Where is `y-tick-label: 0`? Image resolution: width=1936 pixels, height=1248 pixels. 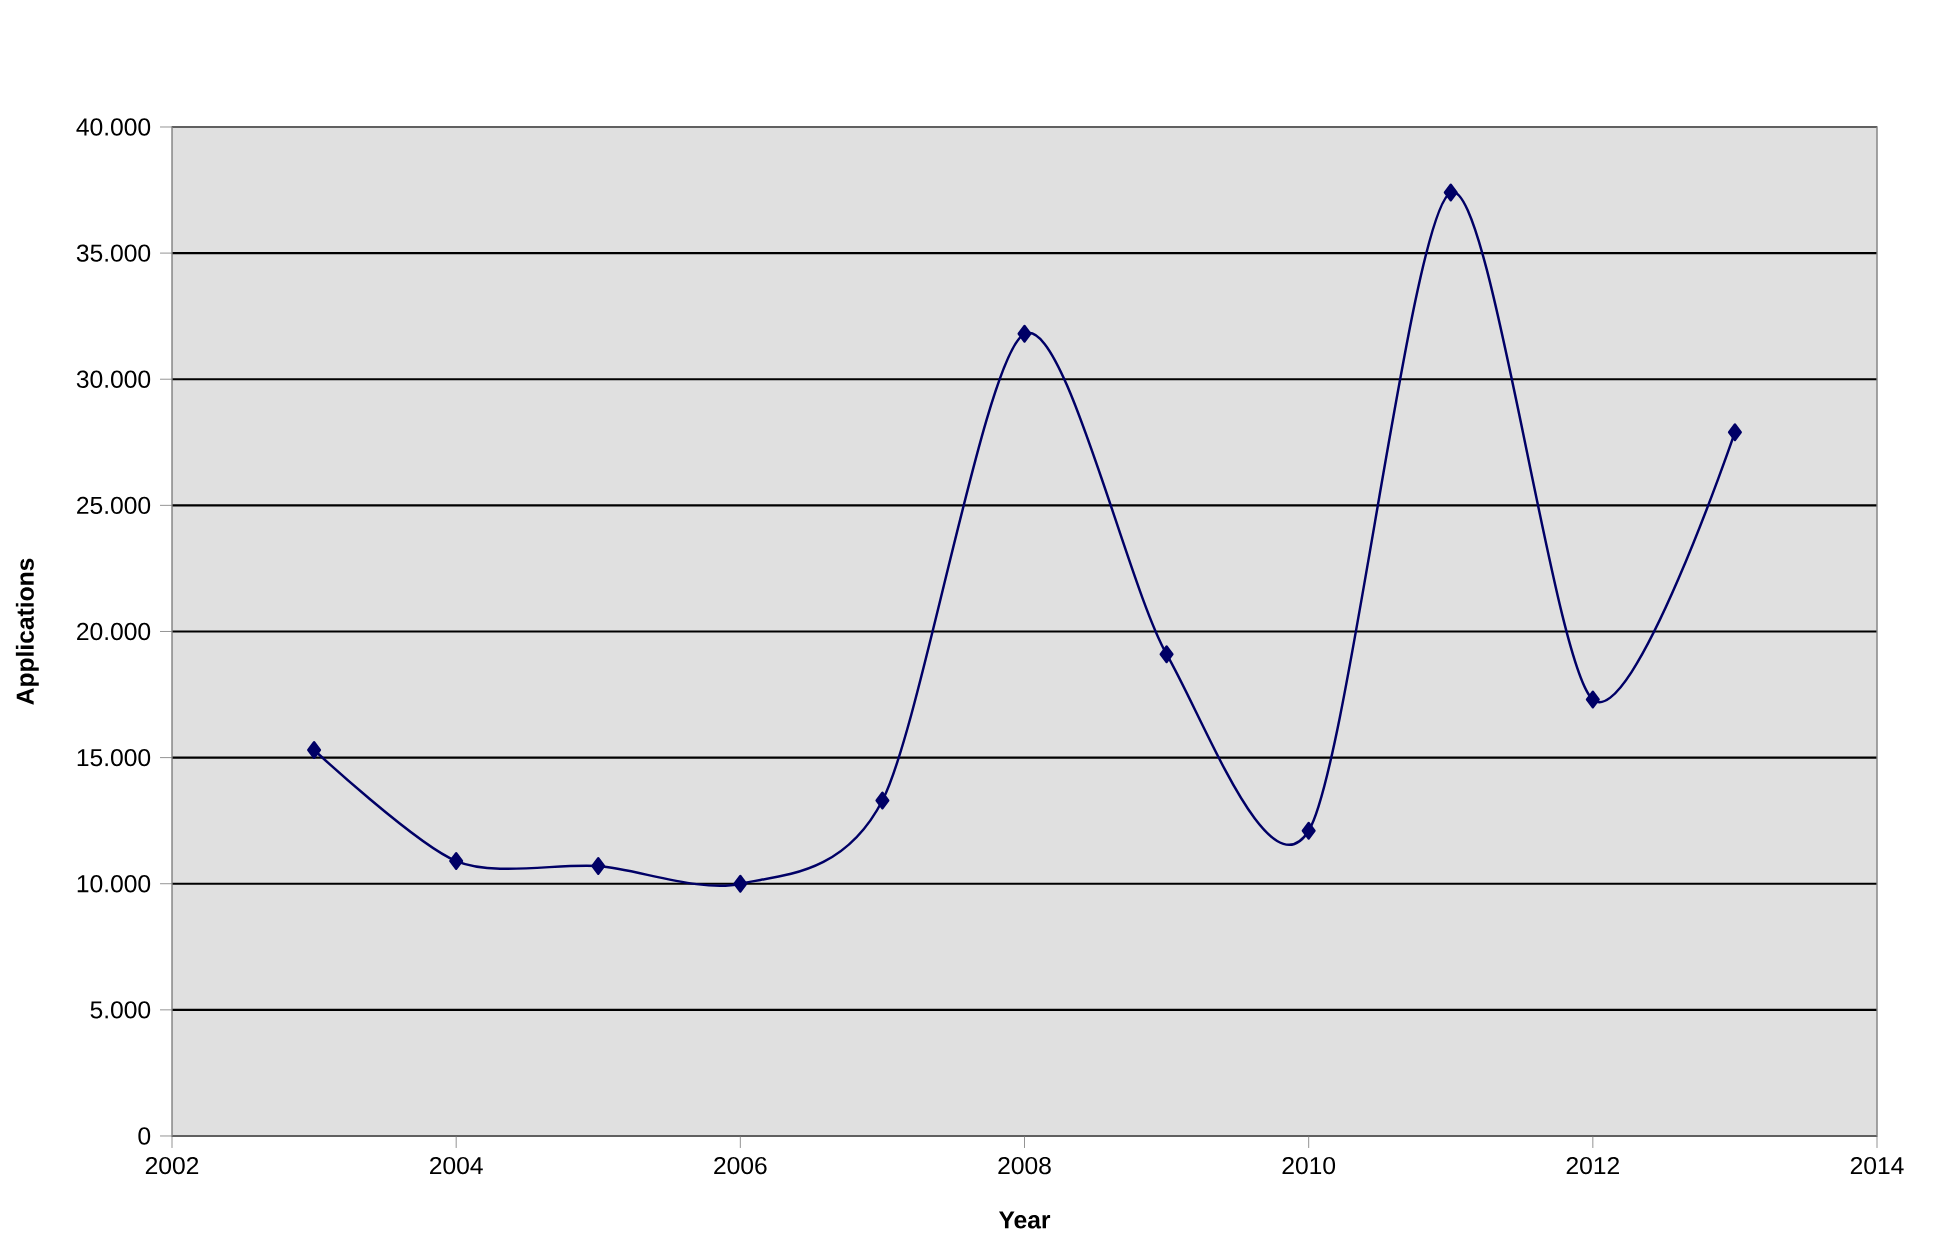 y-tick-label: 0 is located at coordinates (144, 1136).